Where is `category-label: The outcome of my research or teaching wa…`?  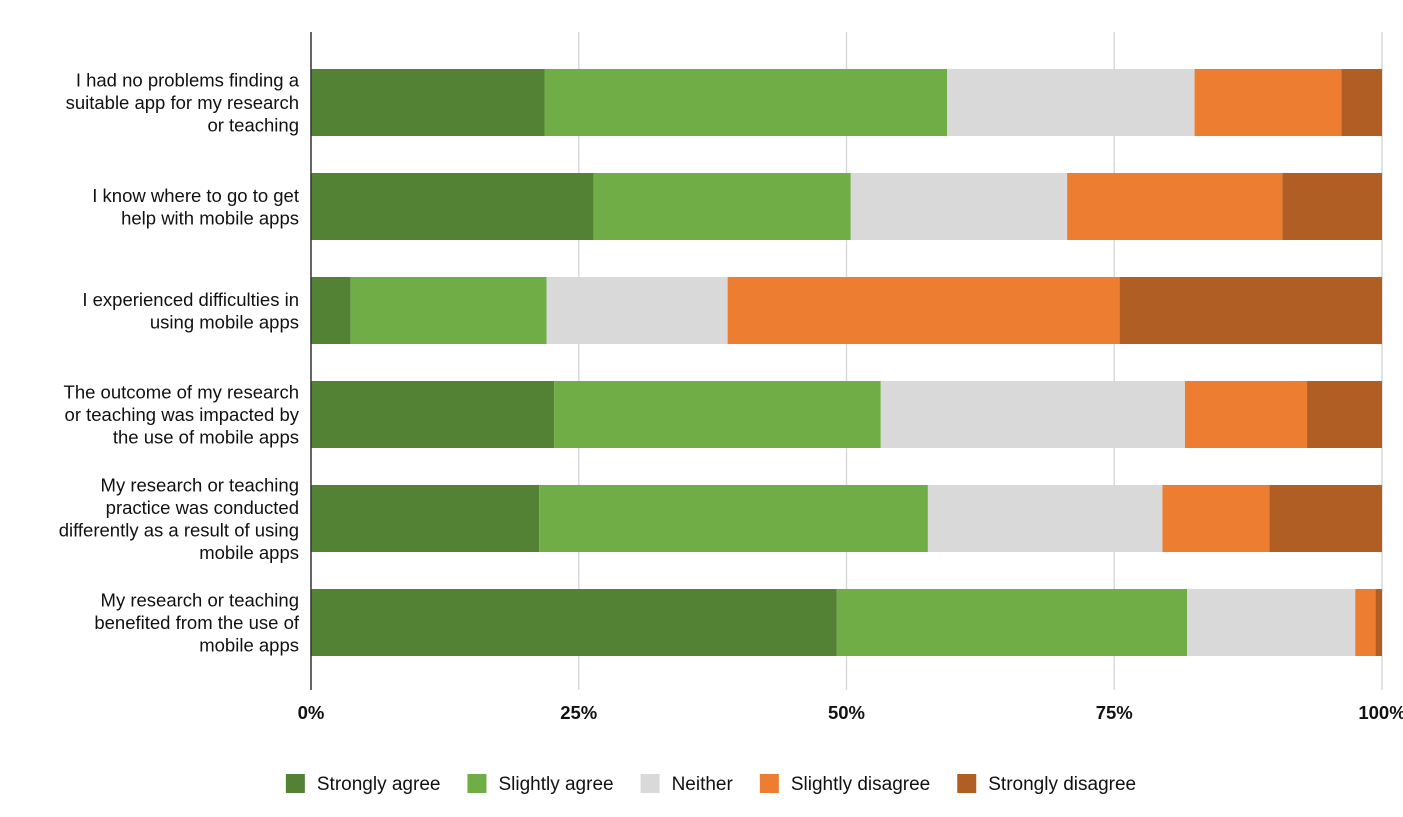
category-label: The outcome of my research or teaching wa… is located at coordinates (182, 415).